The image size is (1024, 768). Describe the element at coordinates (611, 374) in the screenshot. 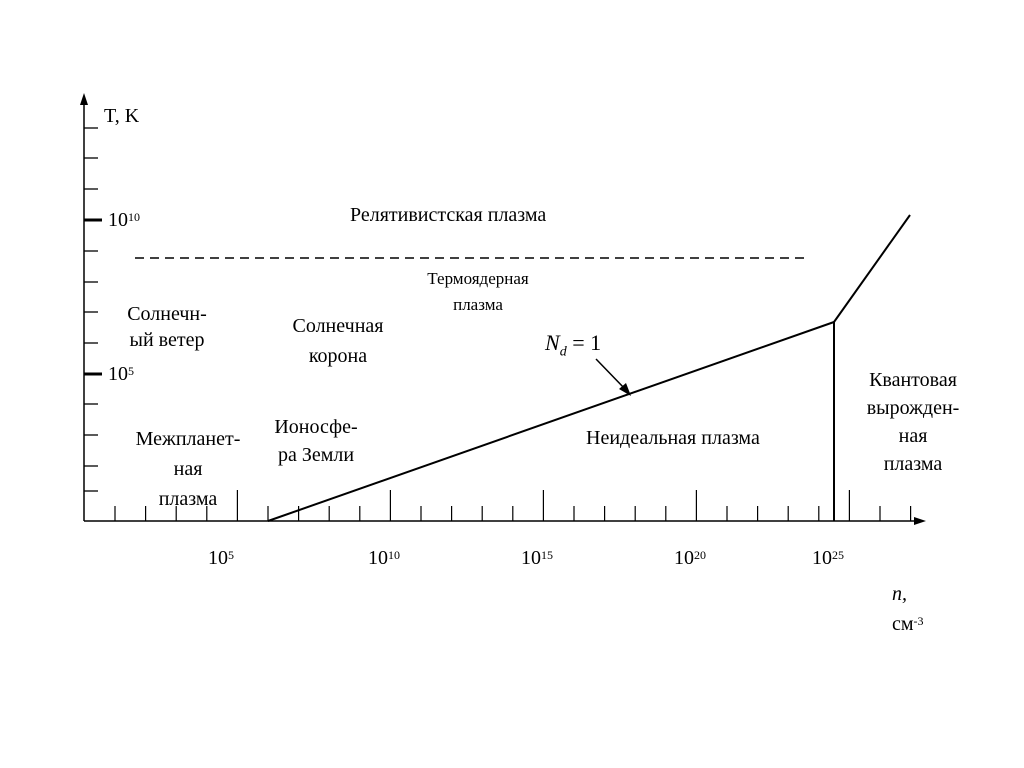

I see `nd-pointer-line` at that location.